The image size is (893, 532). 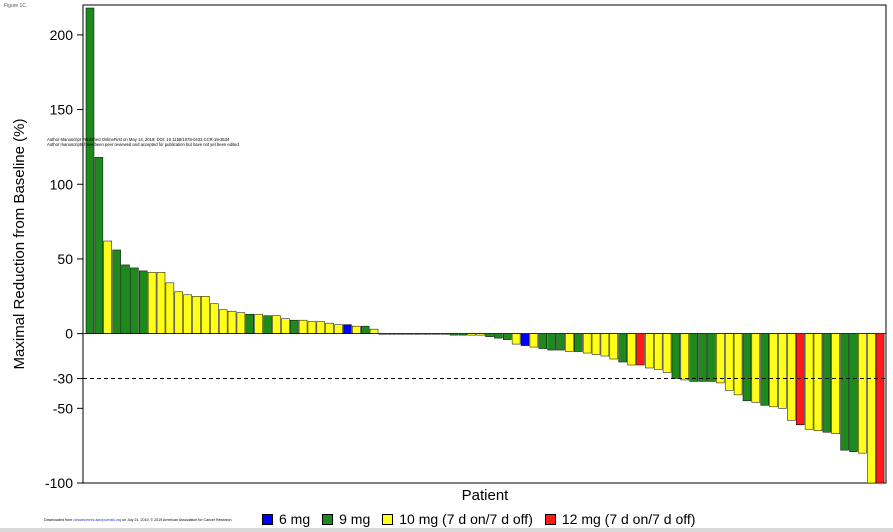 What do you see at coordinates (486, 495) in the screenshot?
I see `x-axis-title: Patient` at bounding box center [486, 495].